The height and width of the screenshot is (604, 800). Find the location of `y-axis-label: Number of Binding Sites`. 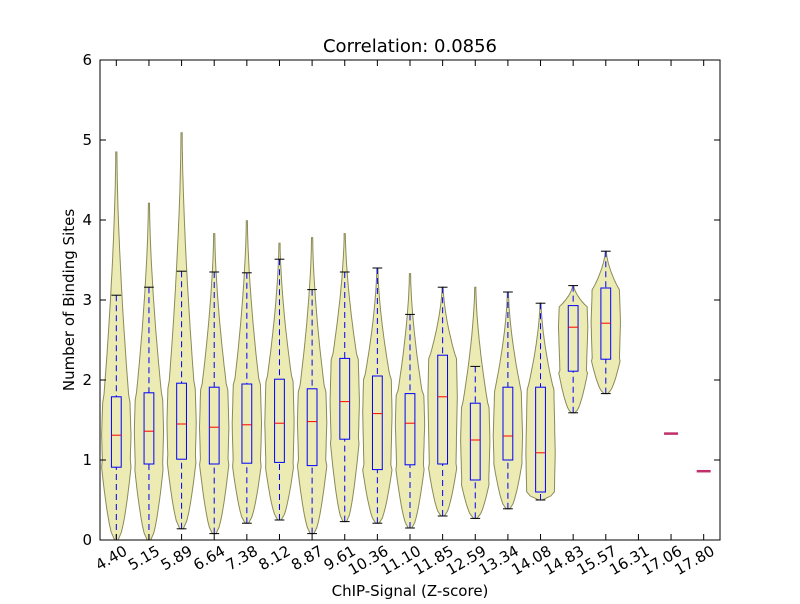

y-axis-label: Number of Binding Sites is located at coordinates (69, 300).